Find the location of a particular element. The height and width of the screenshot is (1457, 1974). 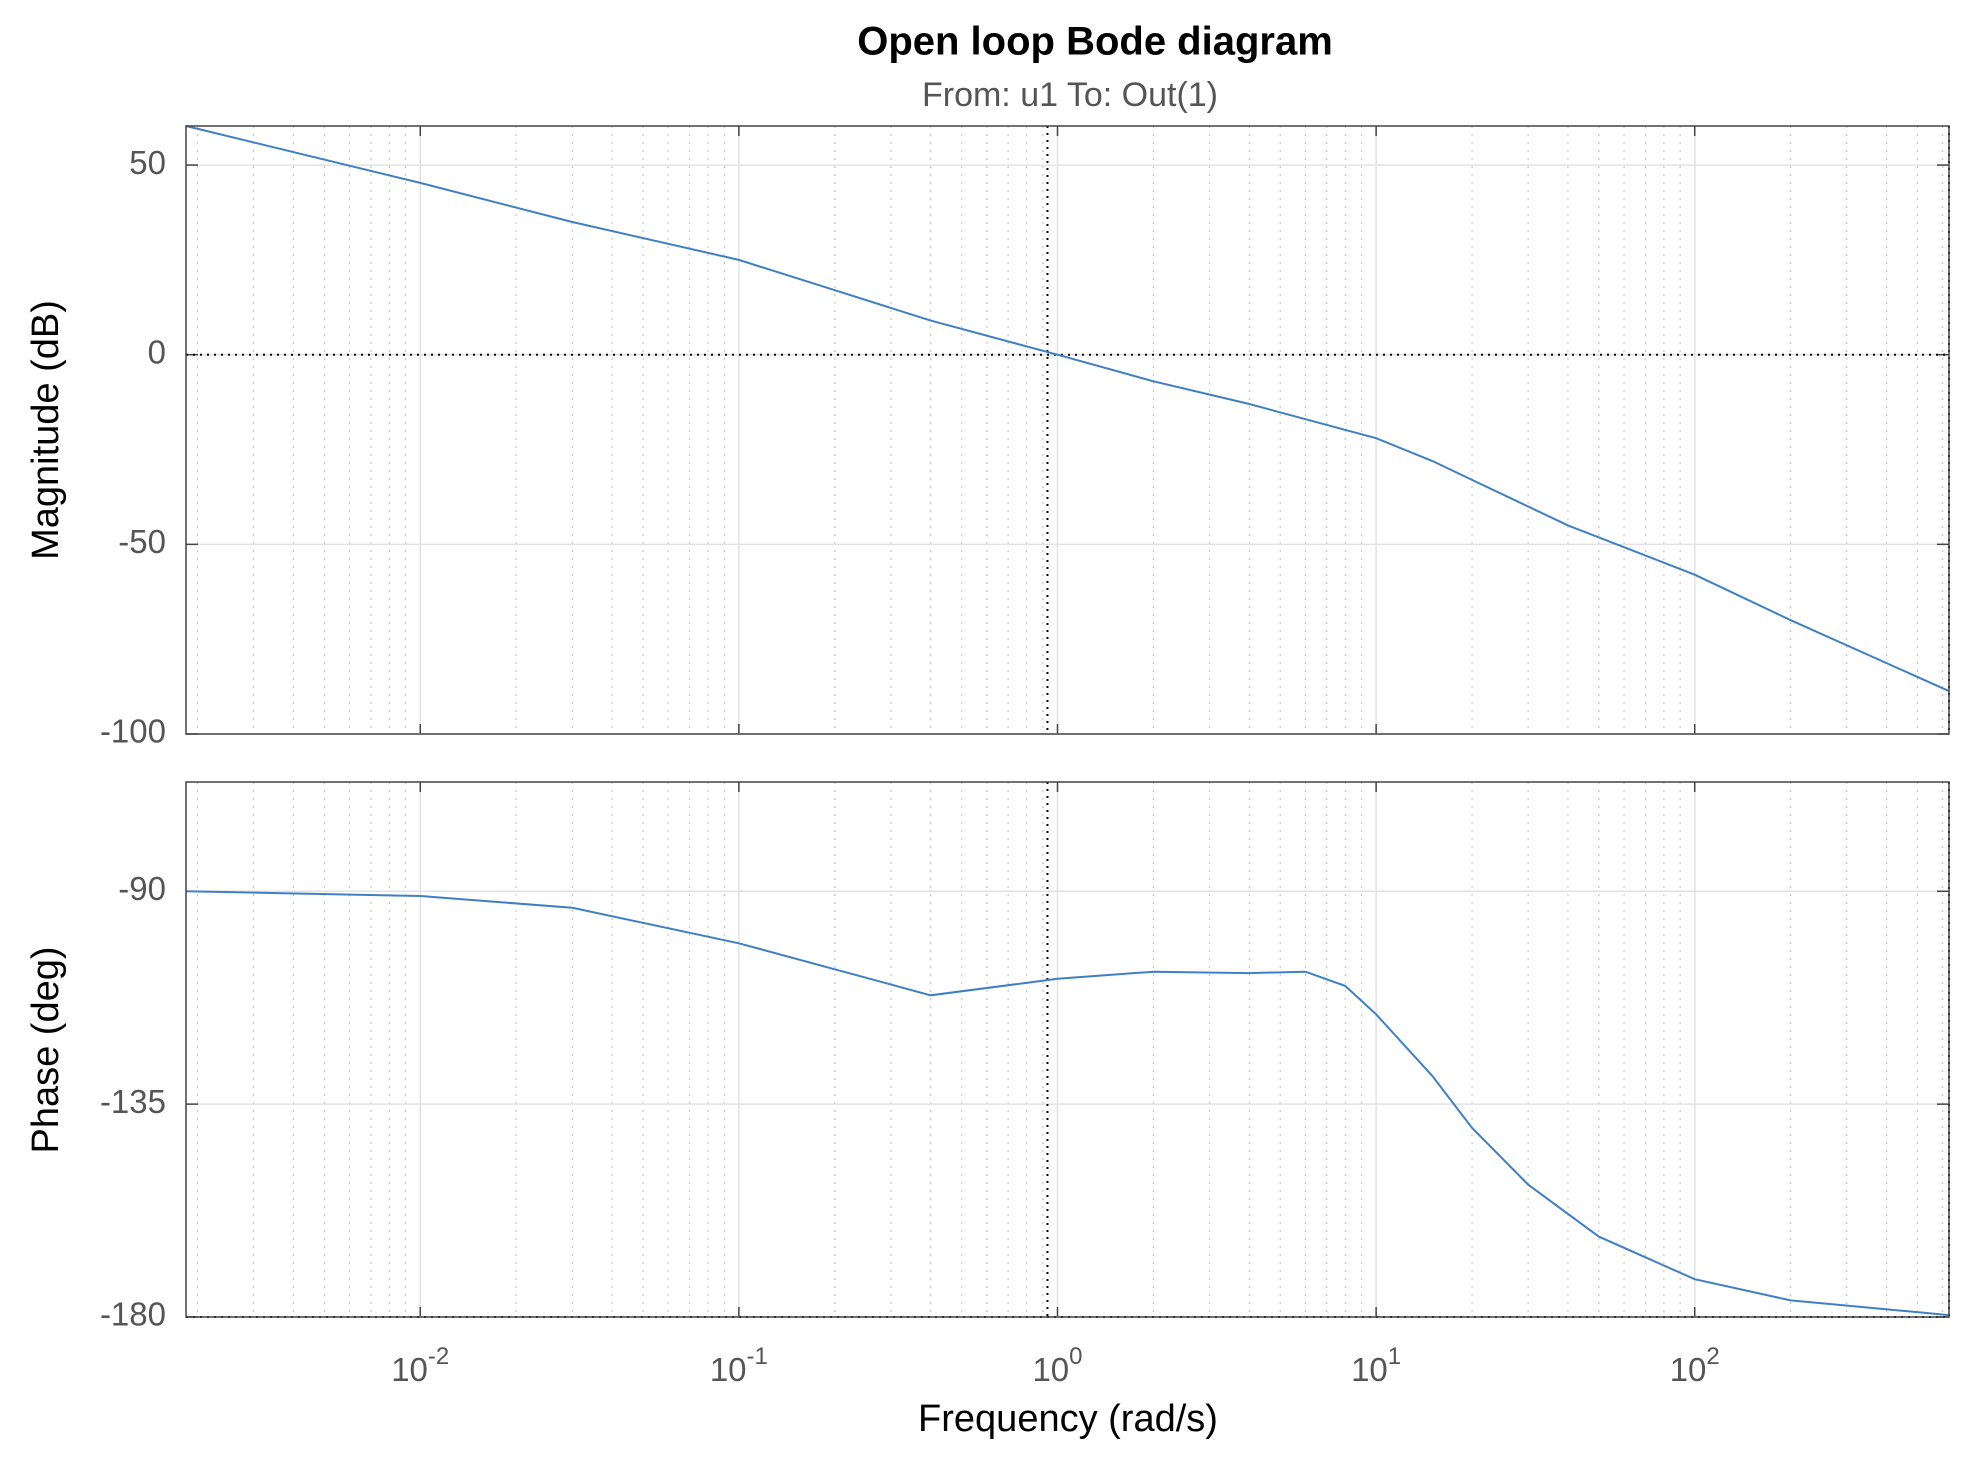

chart-title: Open loop Bode diagram is located at coordinates (1095, 42).